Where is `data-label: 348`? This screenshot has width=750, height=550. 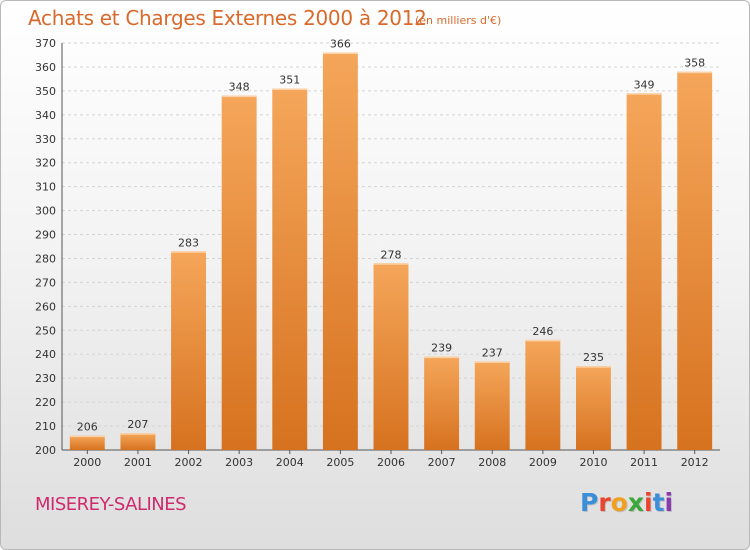
data-label: 348 is located at coordinates (239, 87).